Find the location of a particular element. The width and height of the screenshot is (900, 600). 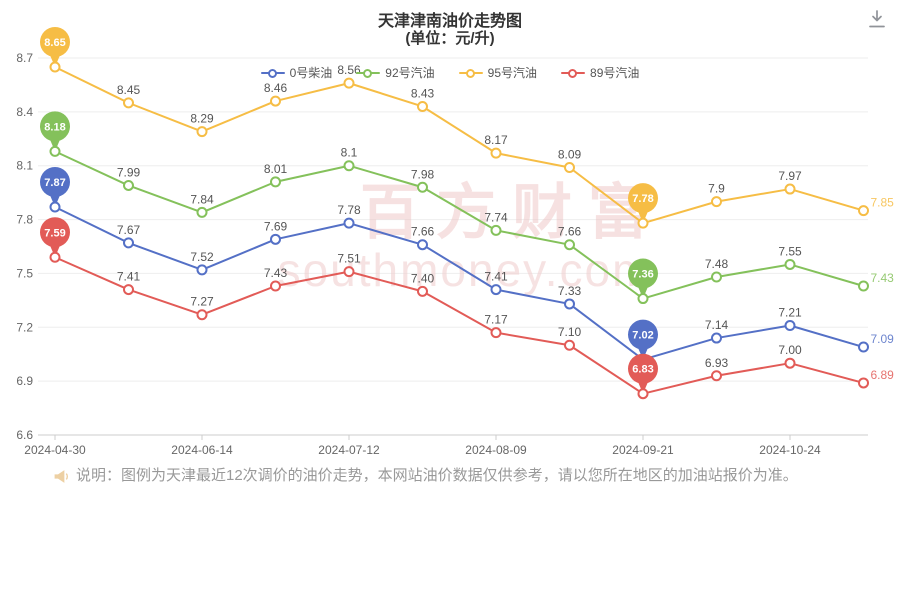

point-label: 7.99 is located at coordinates (129, 172).